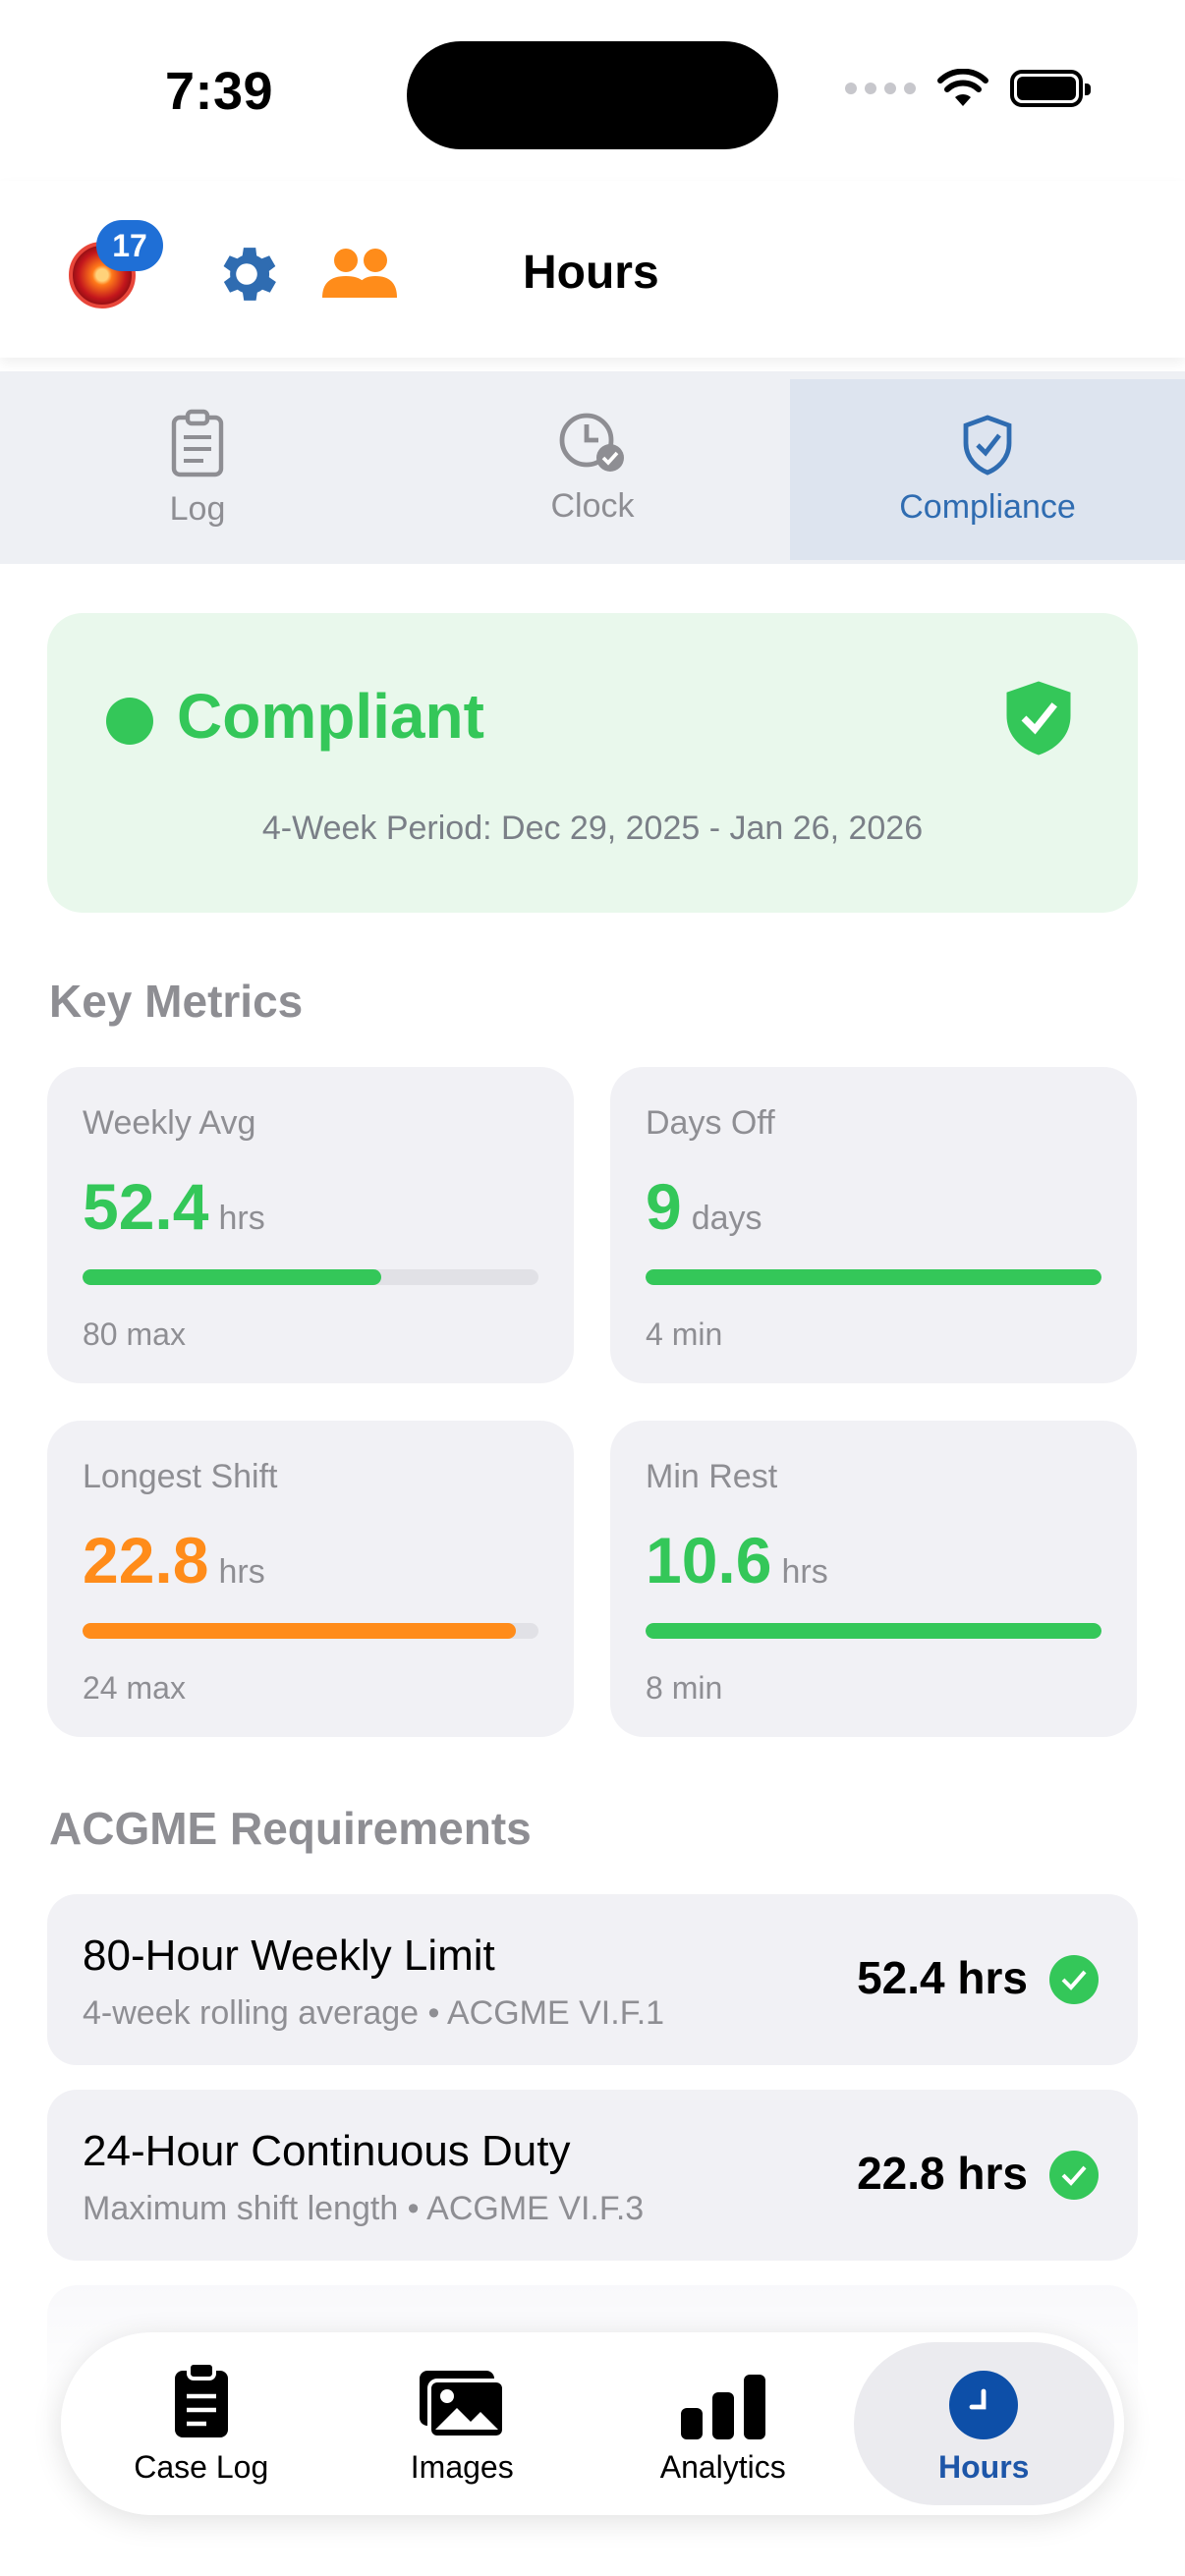  I want to click on nav-hours: Hours, so click(984, 2423).